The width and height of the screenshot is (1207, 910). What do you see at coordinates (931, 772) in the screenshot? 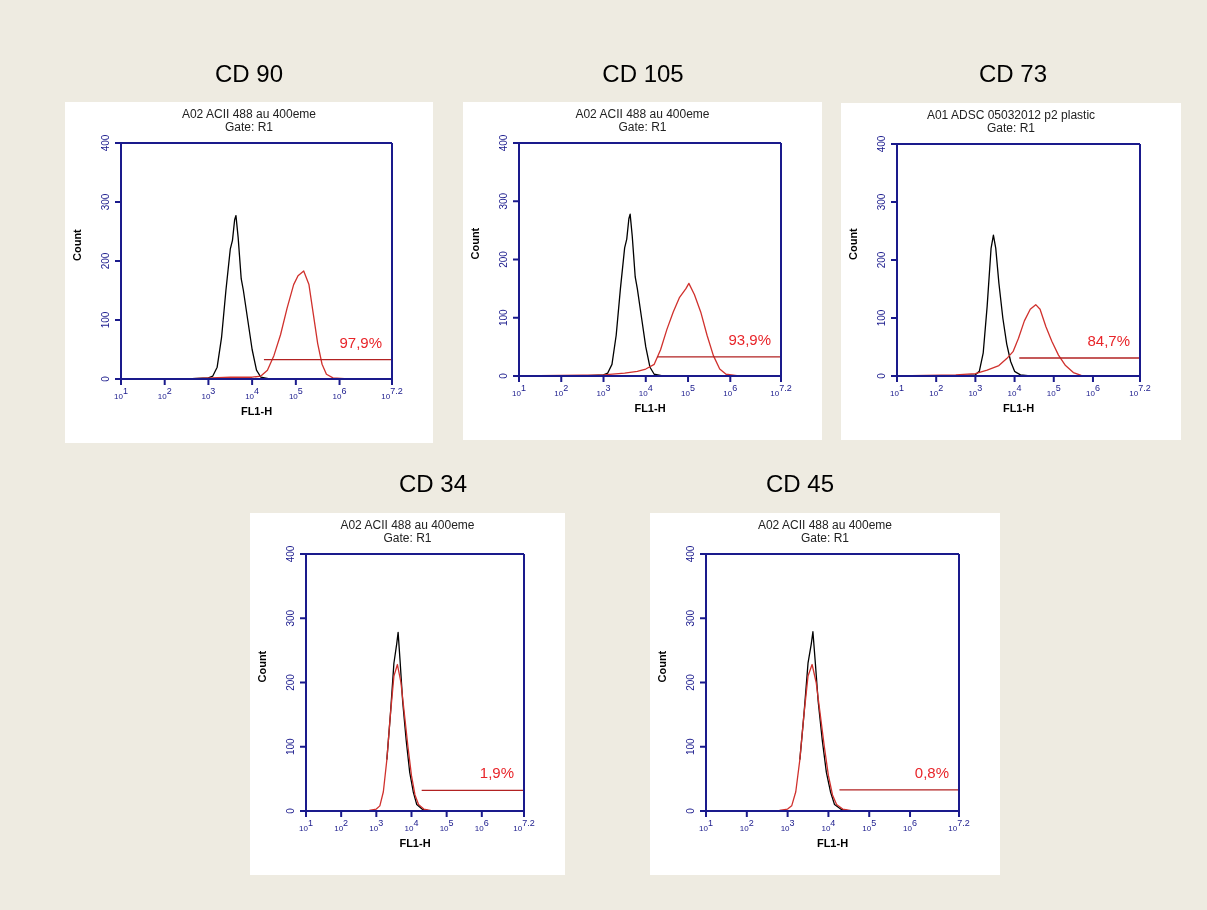
I see `annotation: 0,8%` at bounding box center [931, 772].